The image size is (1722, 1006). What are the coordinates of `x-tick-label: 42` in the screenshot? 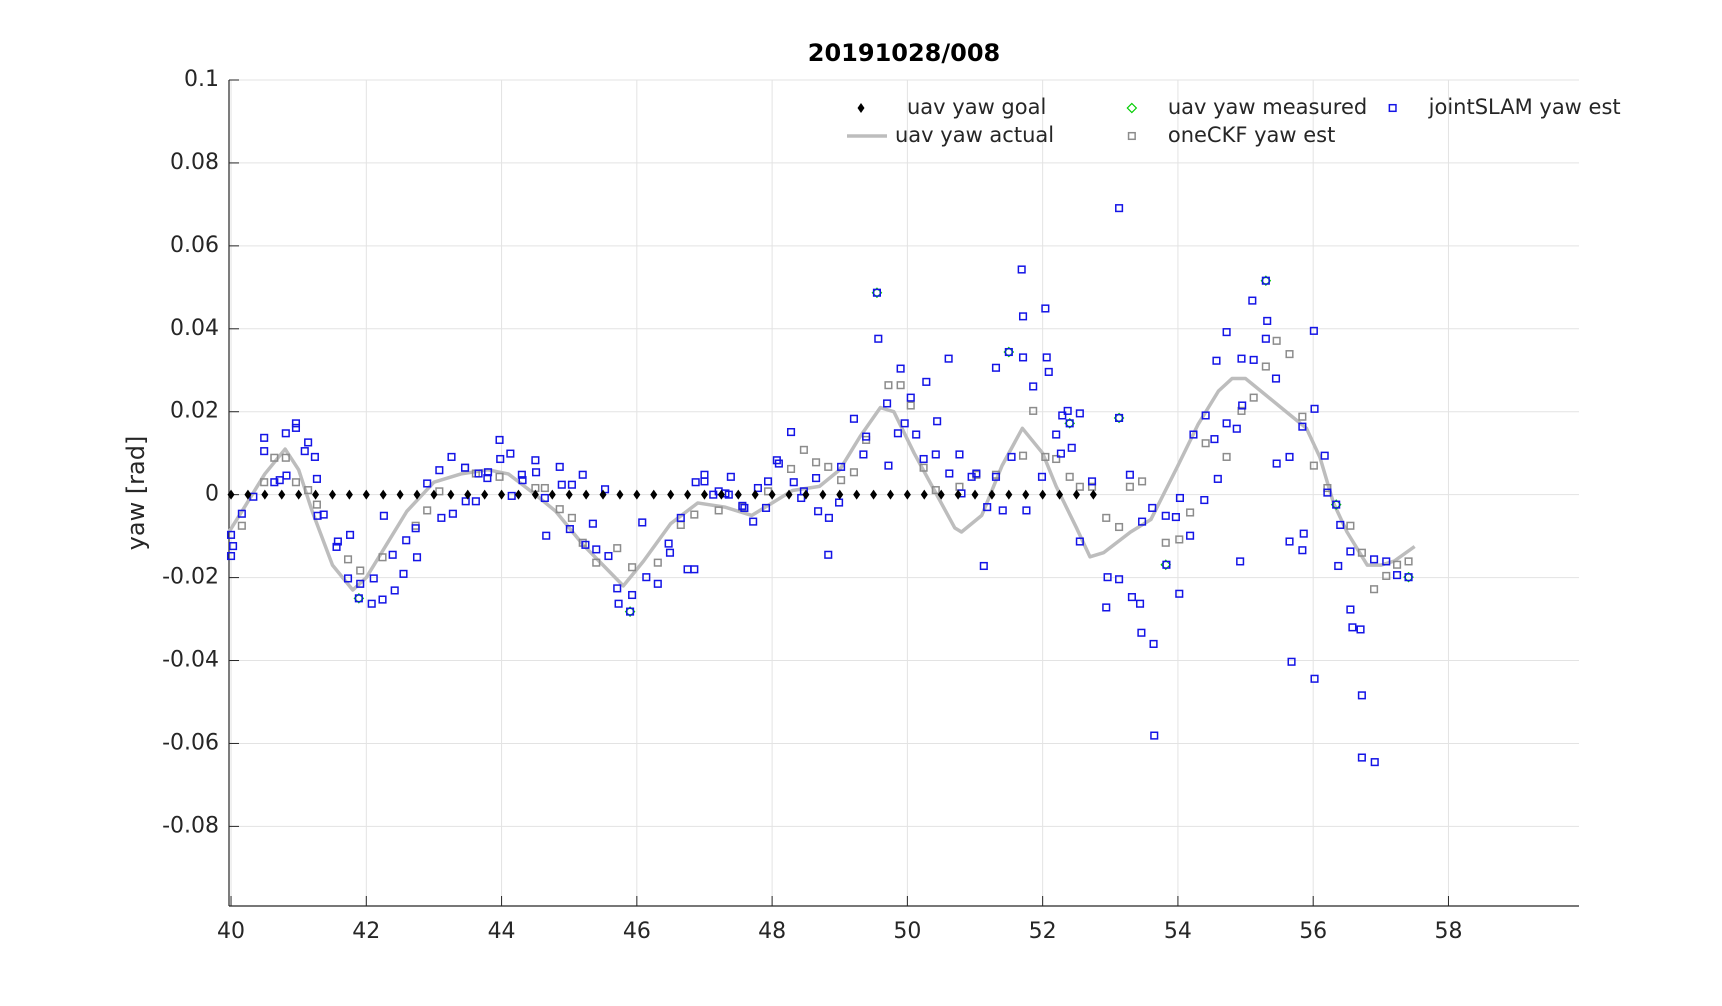 It's located at (366, 931).